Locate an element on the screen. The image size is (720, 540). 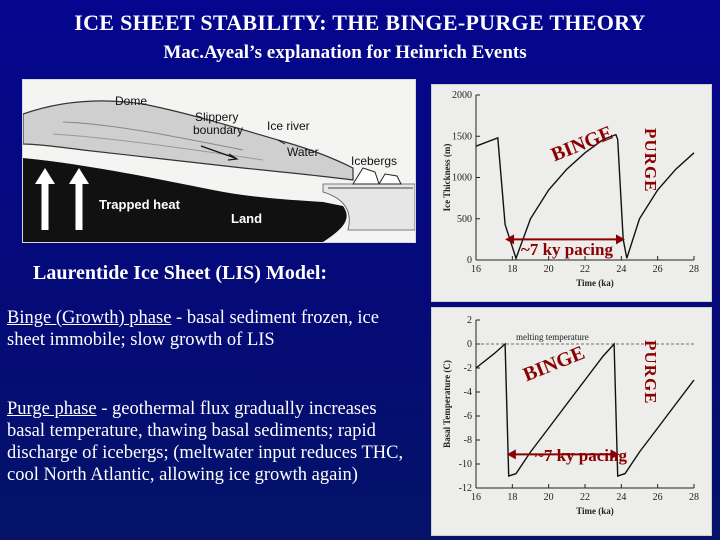
icebergs-label: Icebergs is located at coordinates (374, 161).